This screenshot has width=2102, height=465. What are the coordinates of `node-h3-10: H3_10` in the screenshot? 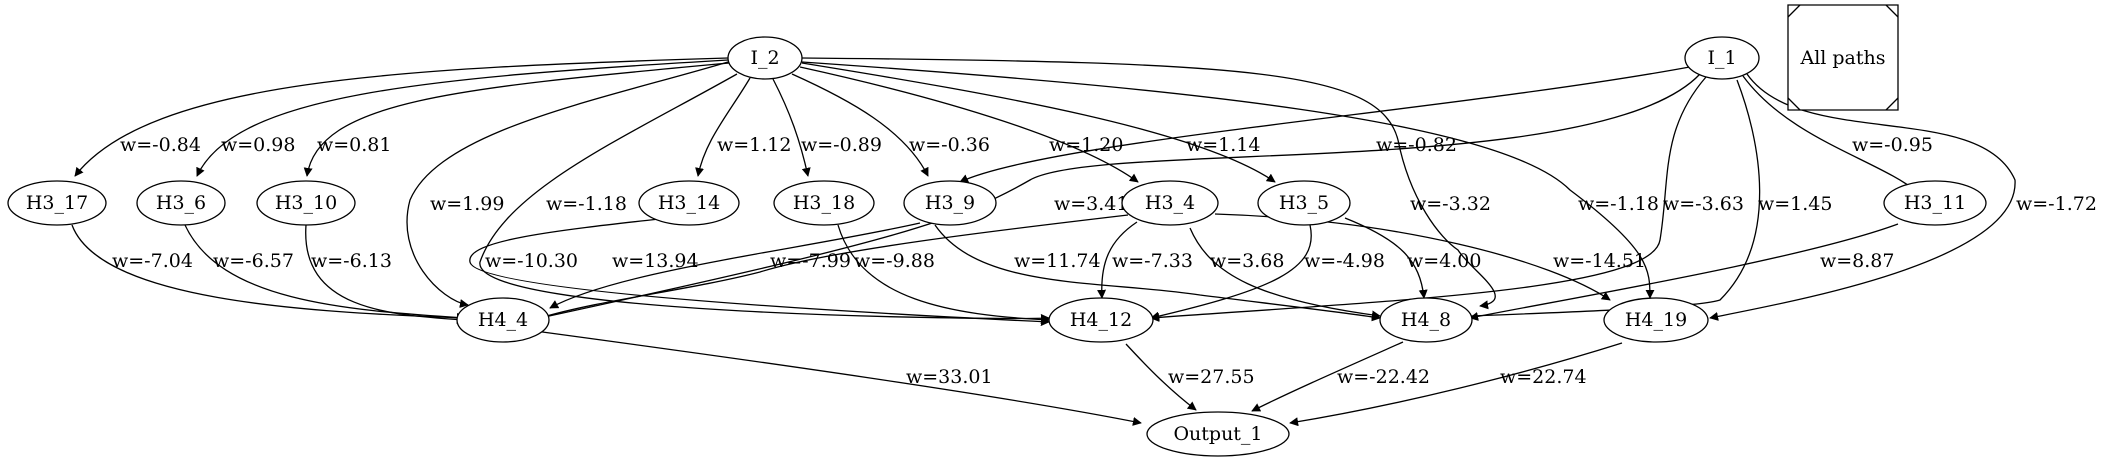 It's located at (306, 203).